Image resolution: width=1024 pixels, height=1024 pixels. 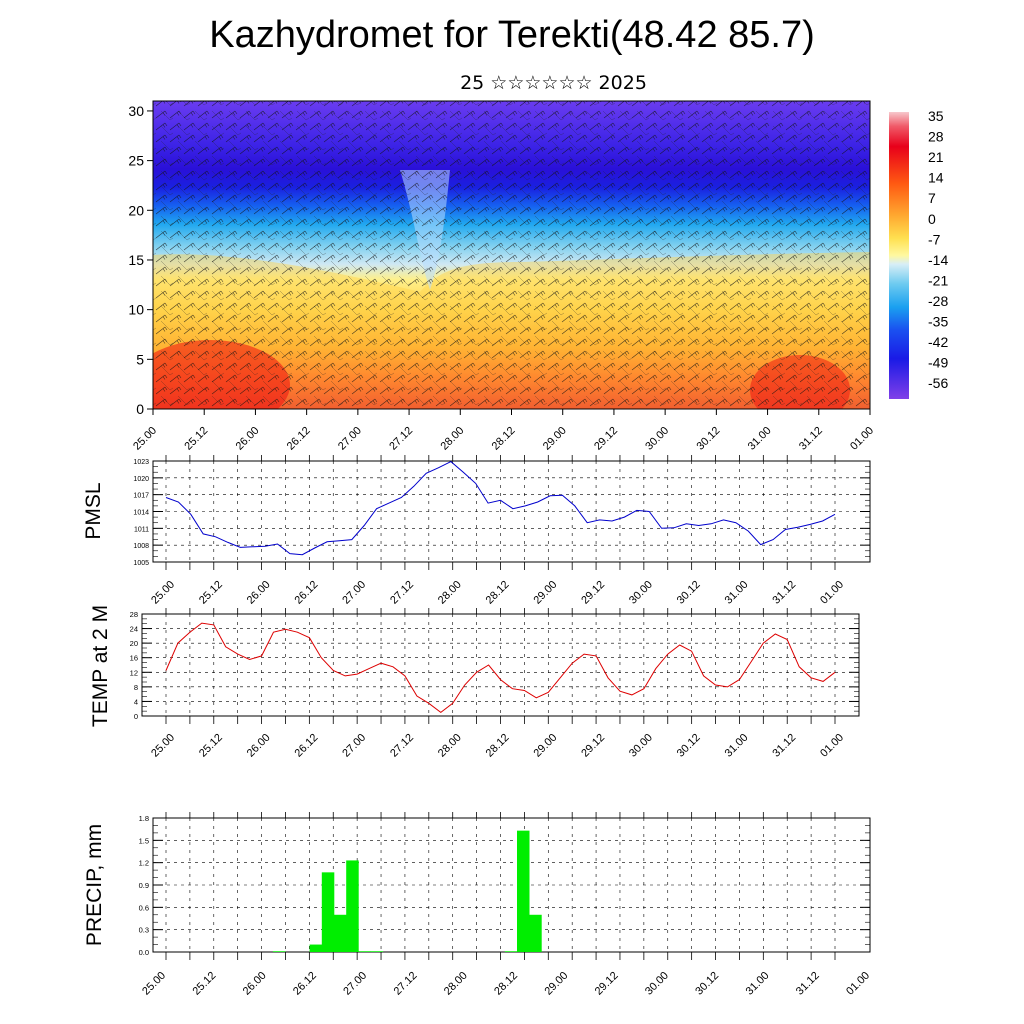 I want to click on colorbar-label: -7, so click(x=934, y=239).